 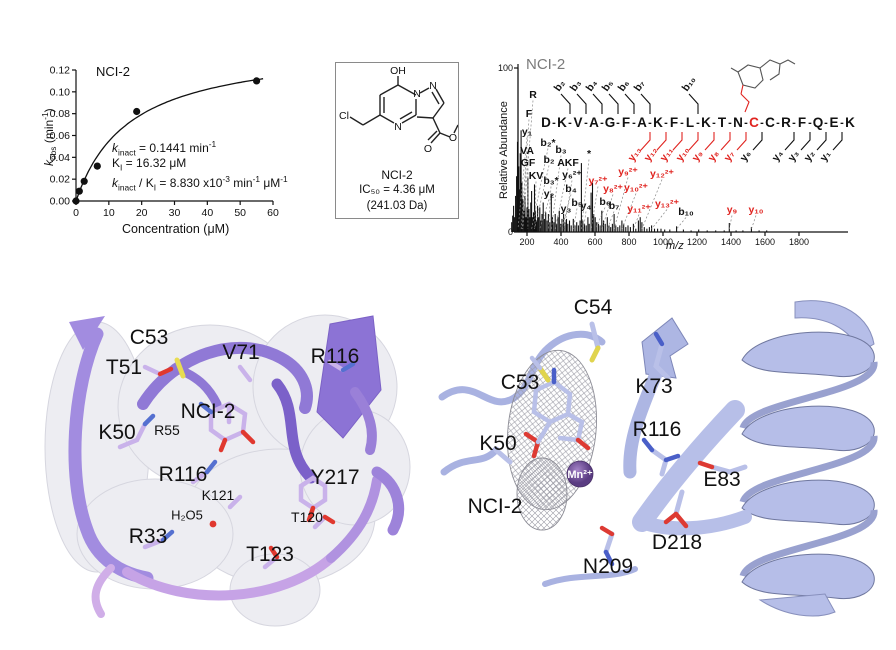 What do you see at coordinates (398, 110) in the screenshot?
I see `nci2-structure-drawing: OH Cl N N N O O` at bounding box center [398, 110].